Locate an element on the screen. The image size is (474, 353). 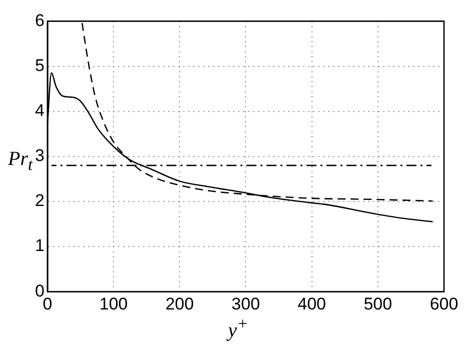
y-tick-label: 4 is located at coordinates (39, 110).